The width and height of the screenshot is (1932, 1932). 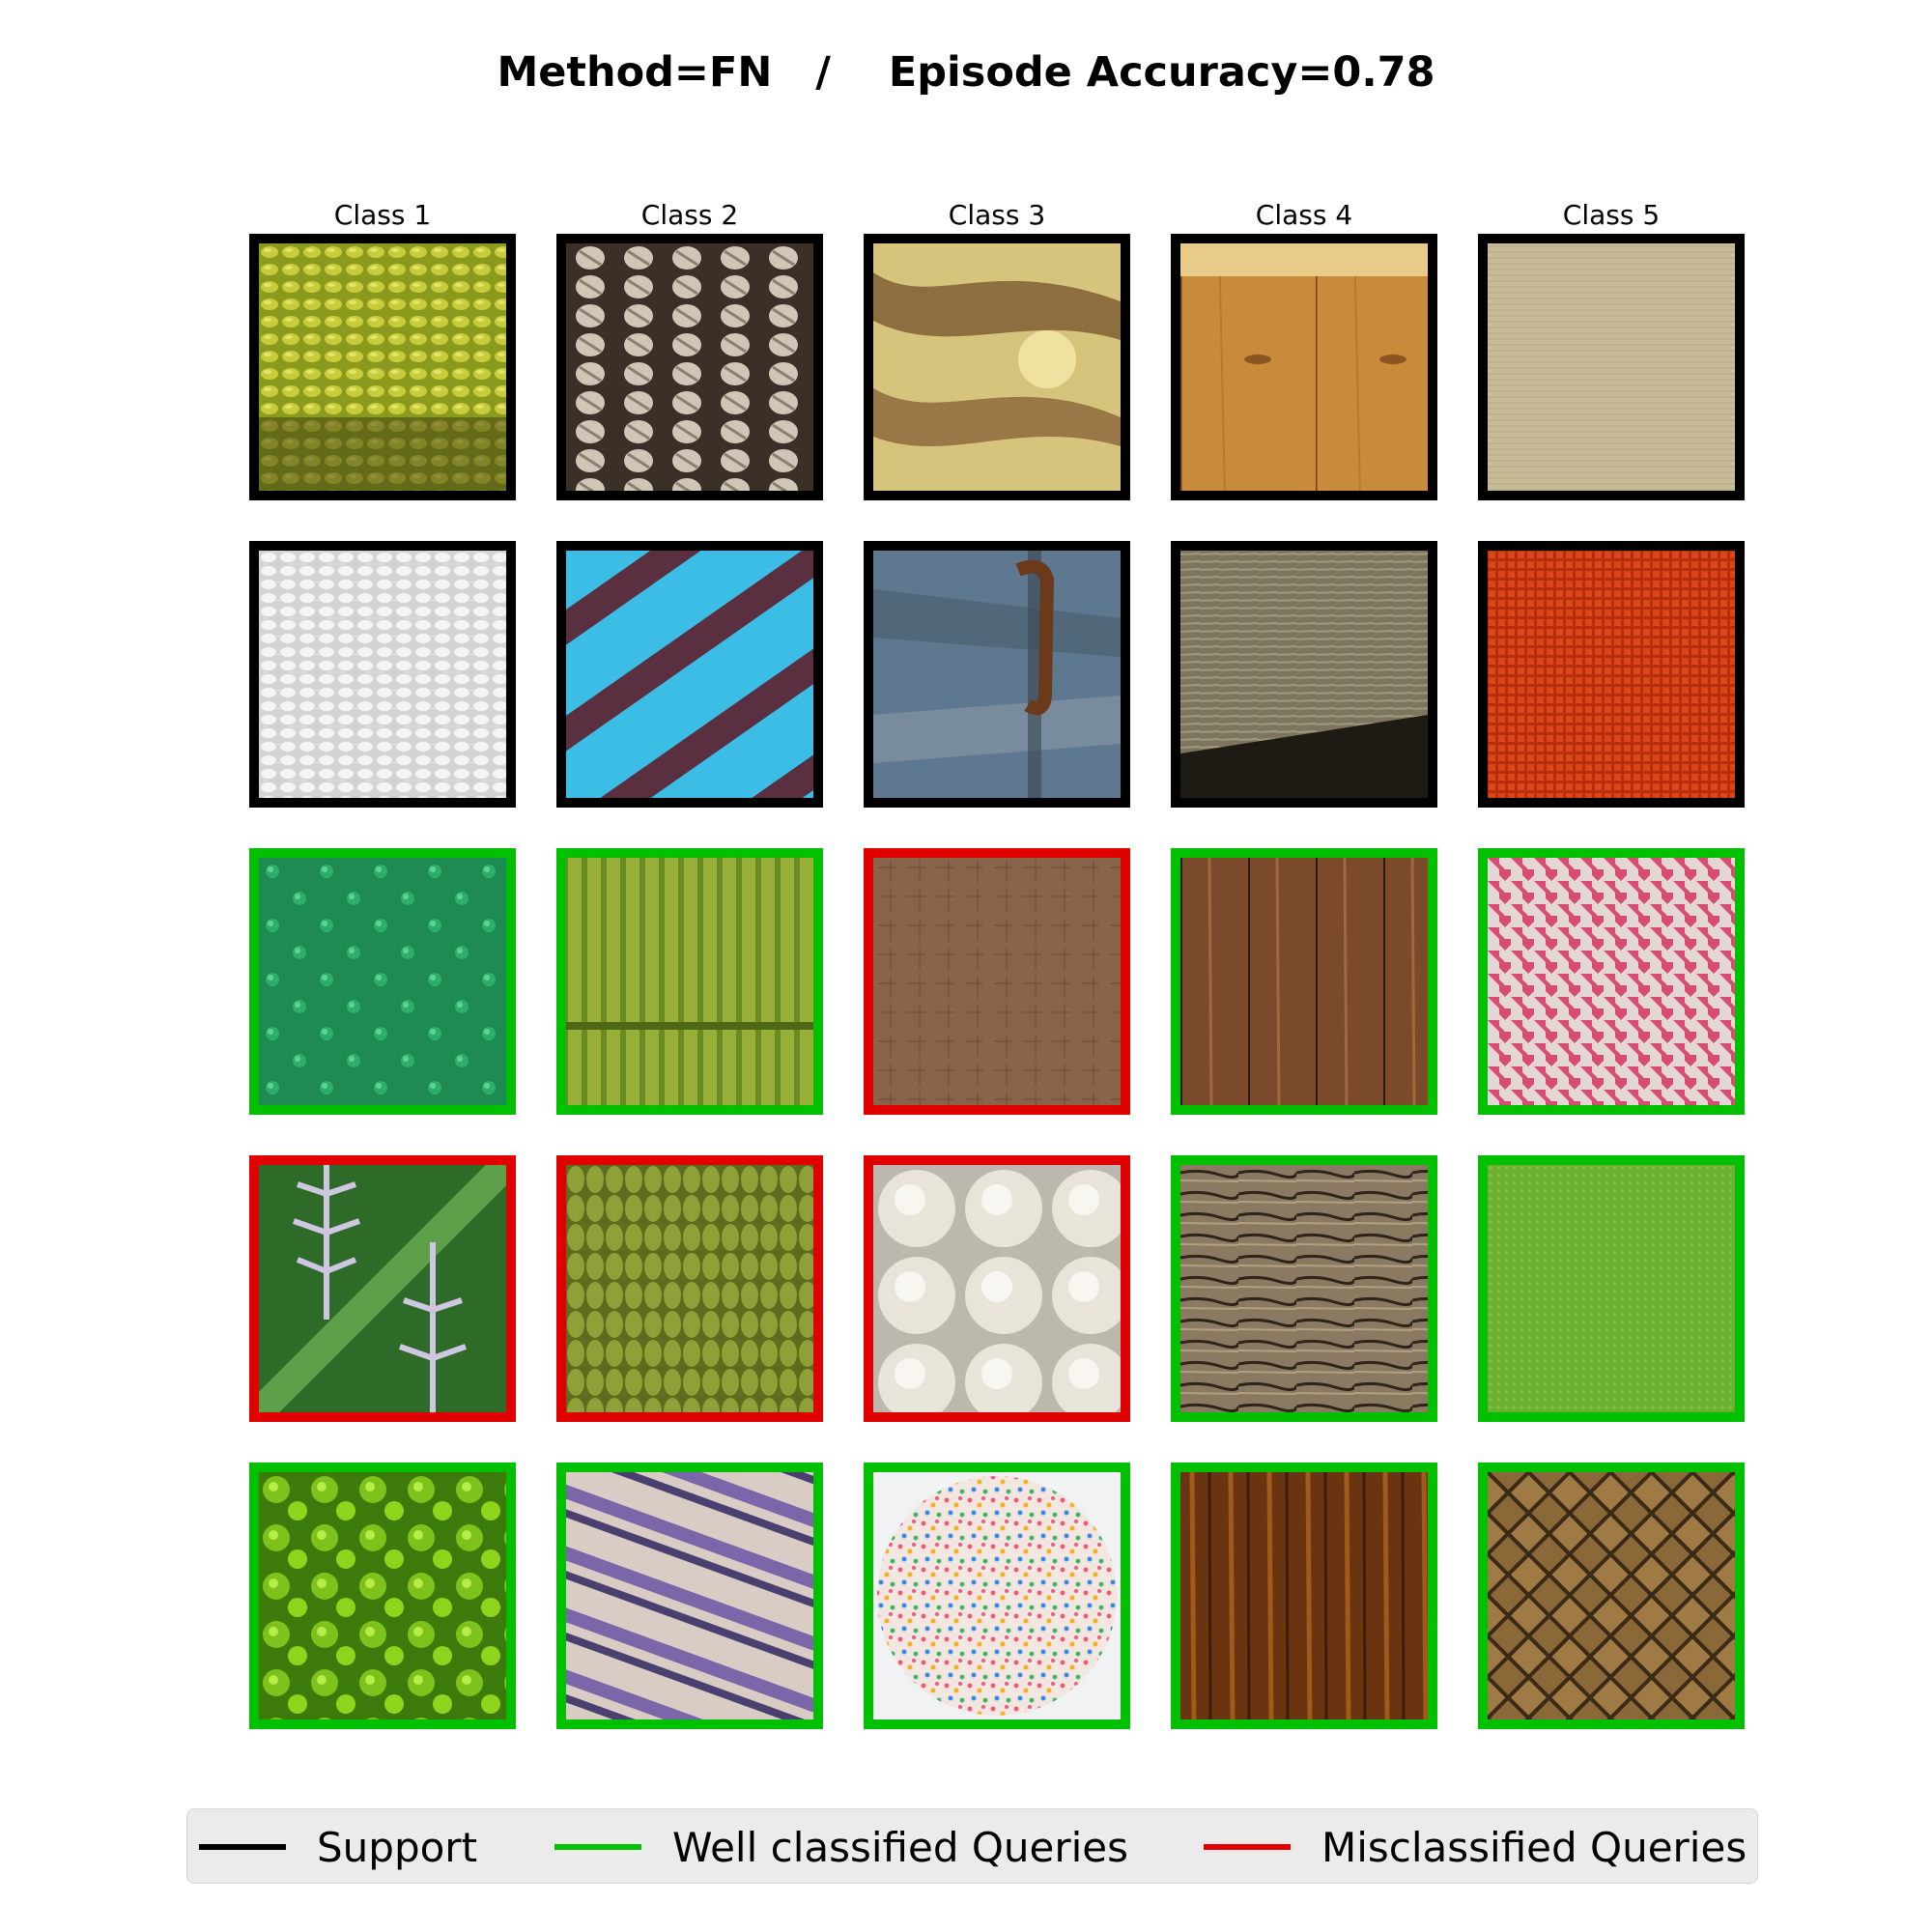 What do you see at coordinates (635, 72) in the screenshot?
I see `title-method: Method=FN` at bounding box center [635, 72].